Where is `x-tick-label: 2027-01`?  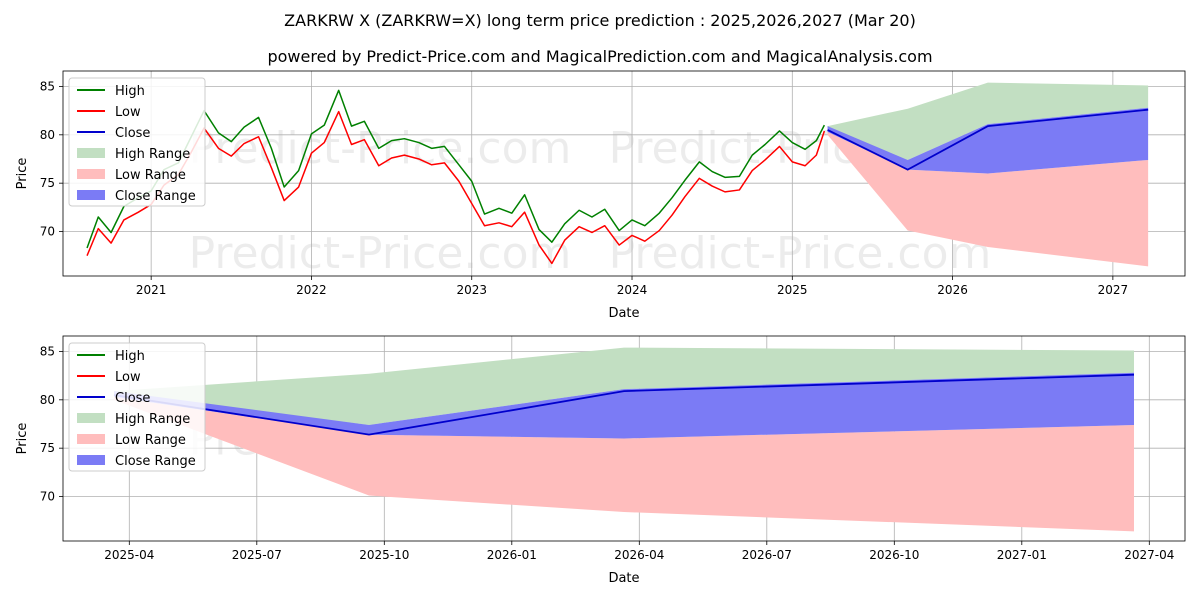 x-tick-label: 2027-01 is located at coordinates (1022, 555).